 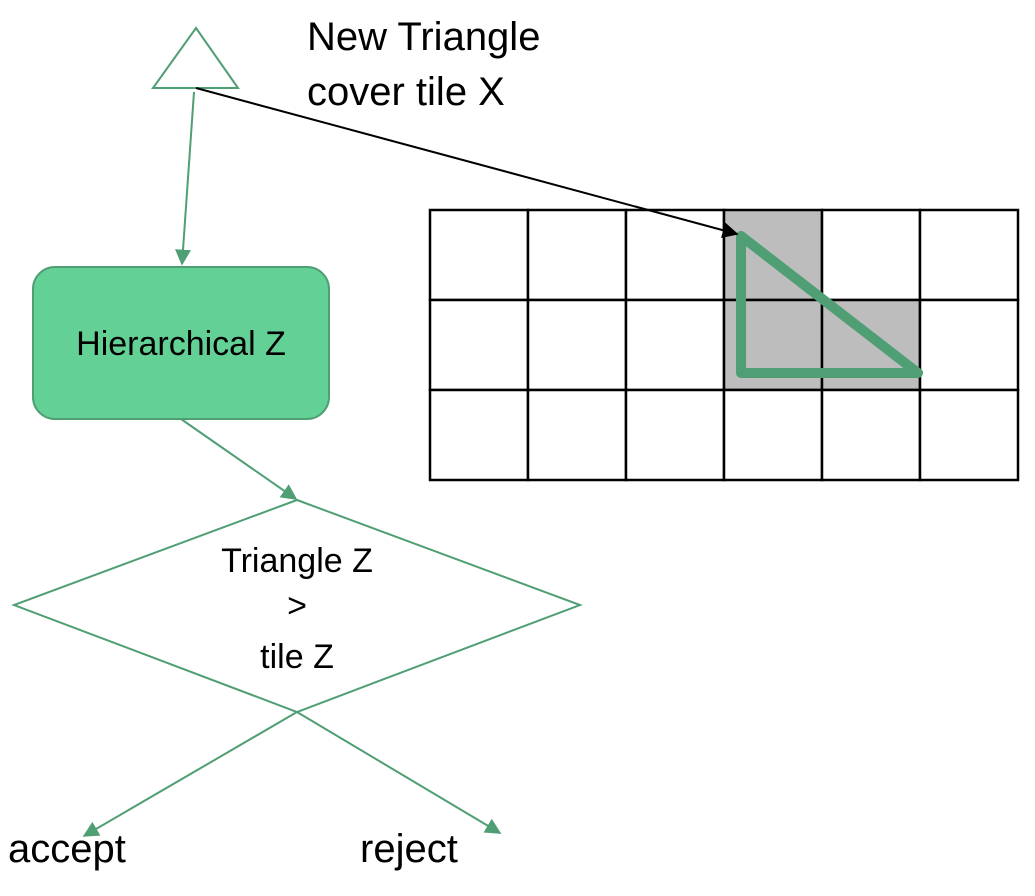 I want to click on tile-pointer-arrow, so click(x=467, y=162).